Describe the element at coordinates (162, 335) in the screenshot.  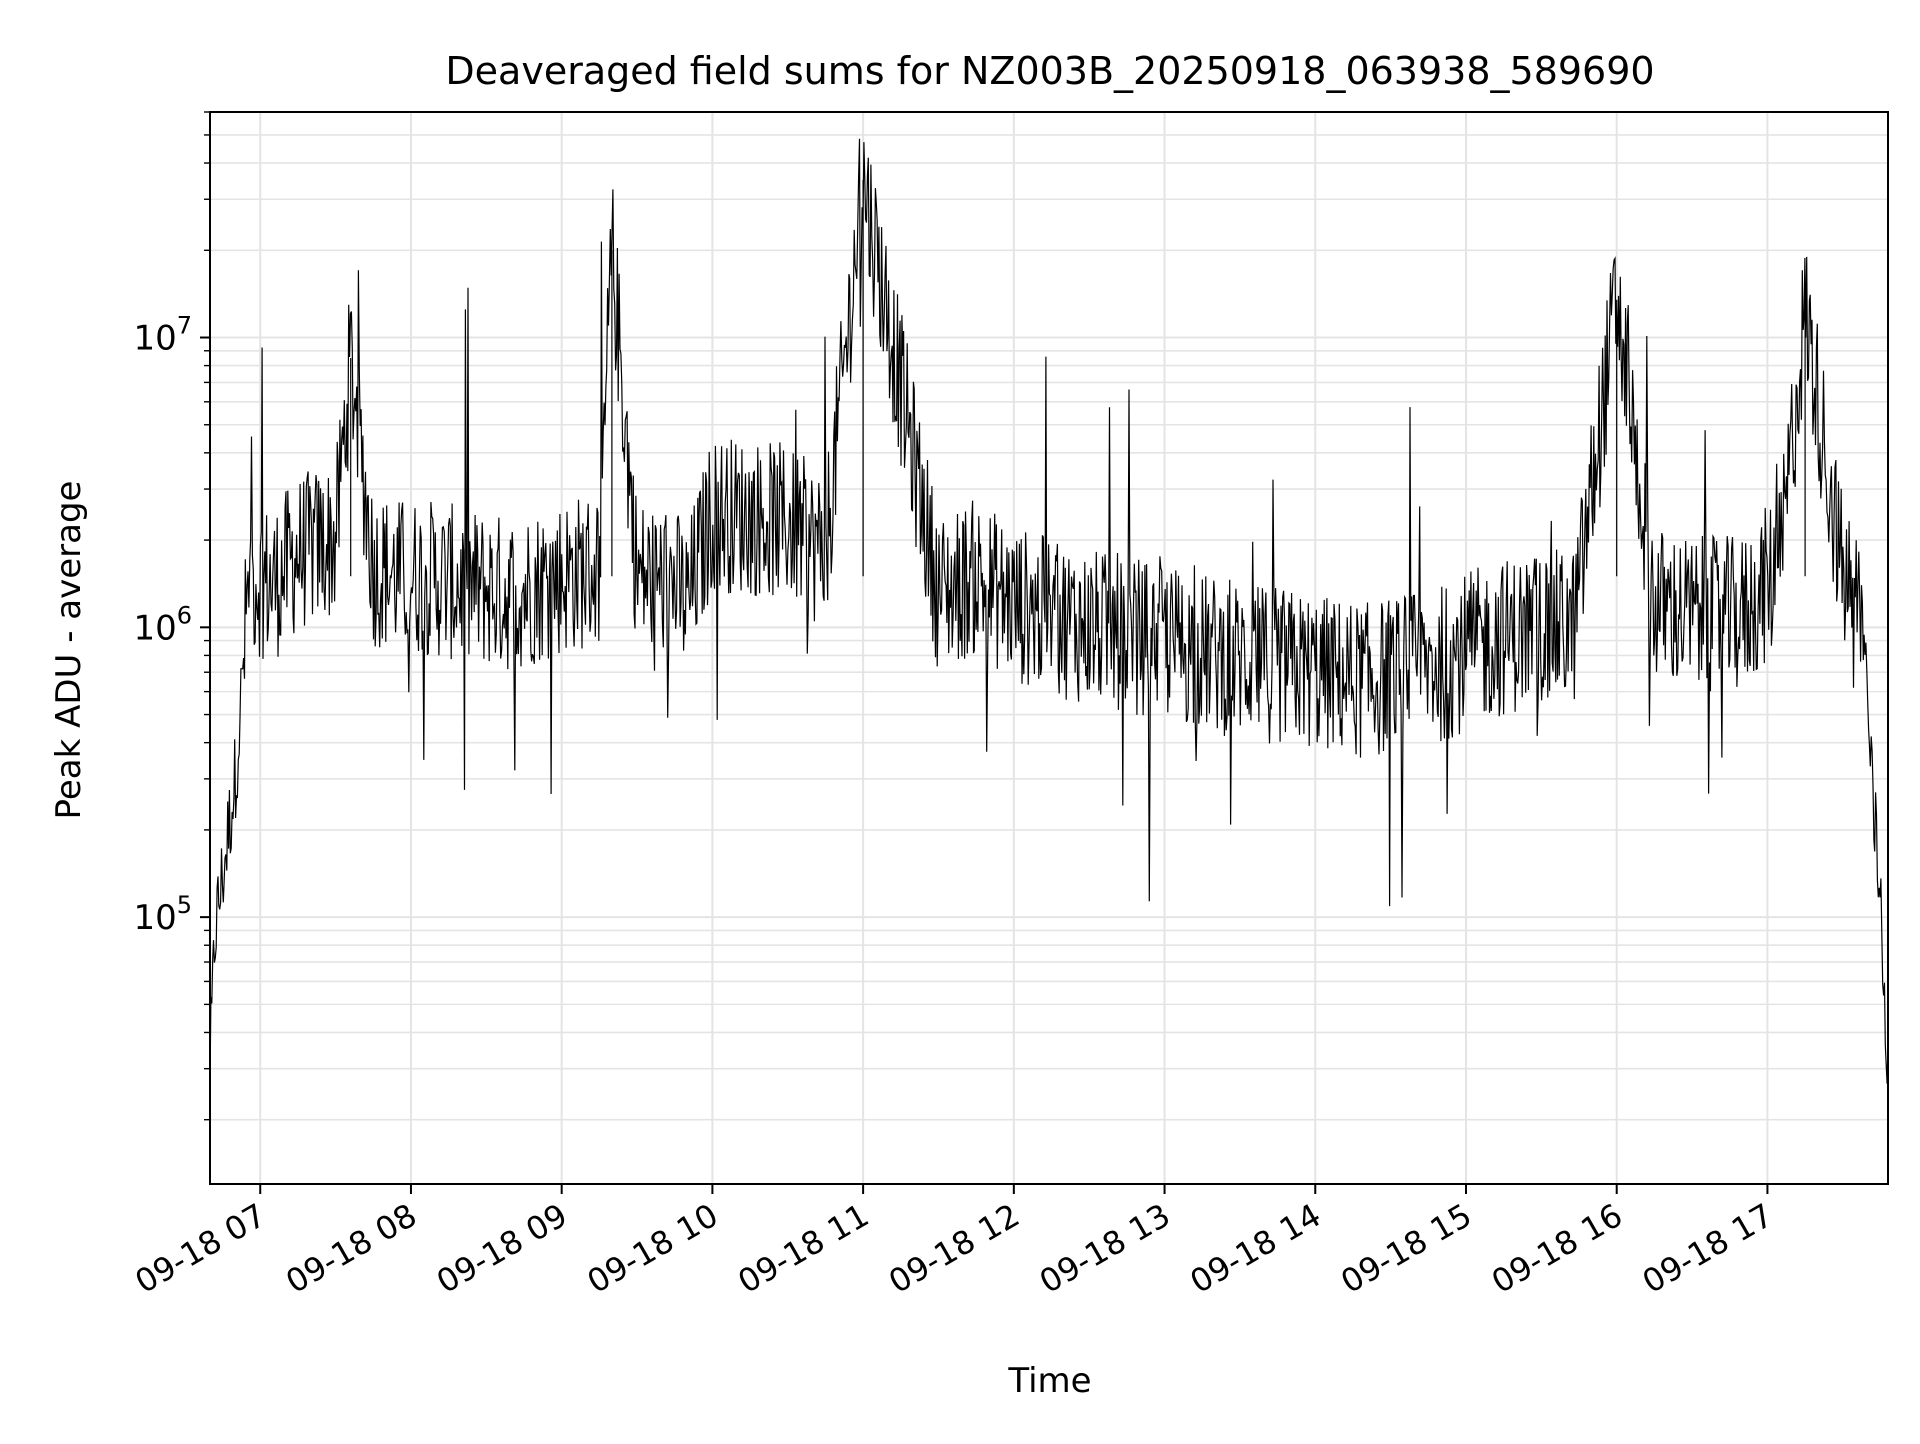
I see `y-tick-label: 10⁷` at that location.